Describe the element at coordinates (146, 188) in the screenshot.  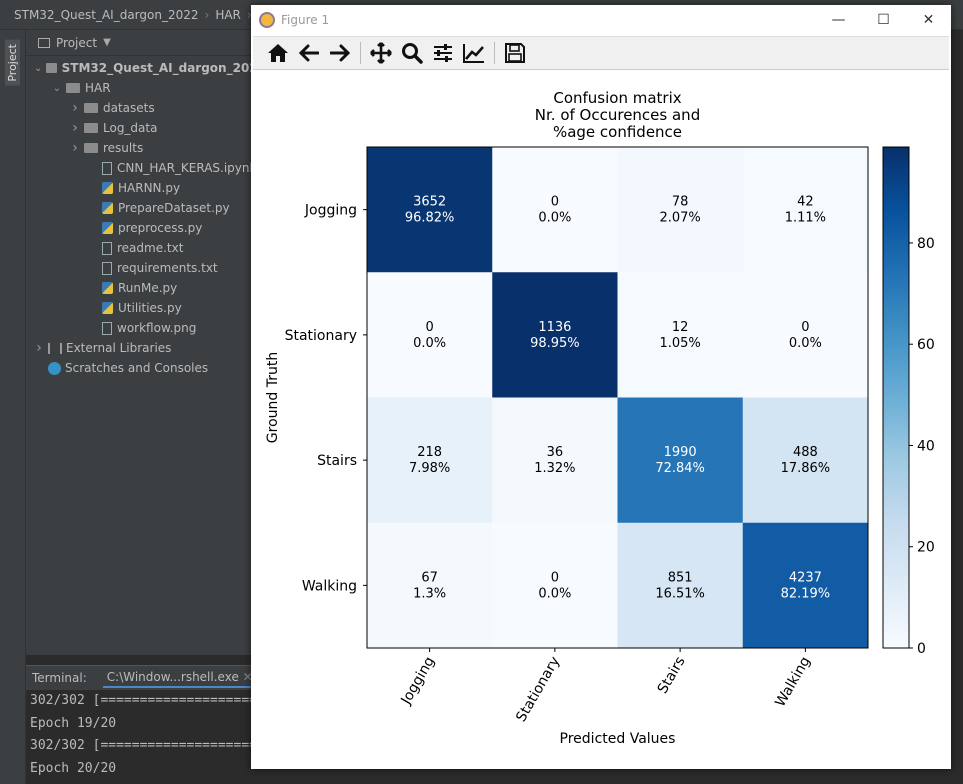
I see `tree-item: HARNN.py` at that location.